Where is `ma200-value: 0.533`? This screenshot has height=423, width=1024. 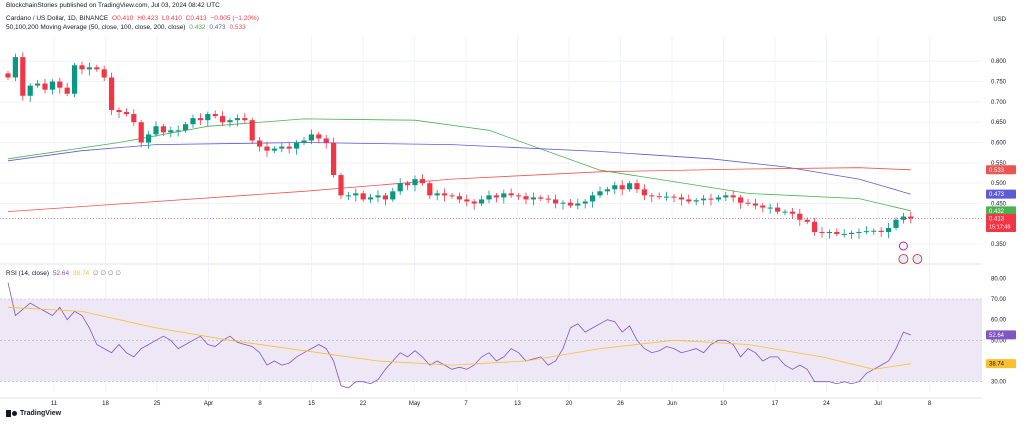 ma200-value: 0.533 is located at coordinates (237, 27).